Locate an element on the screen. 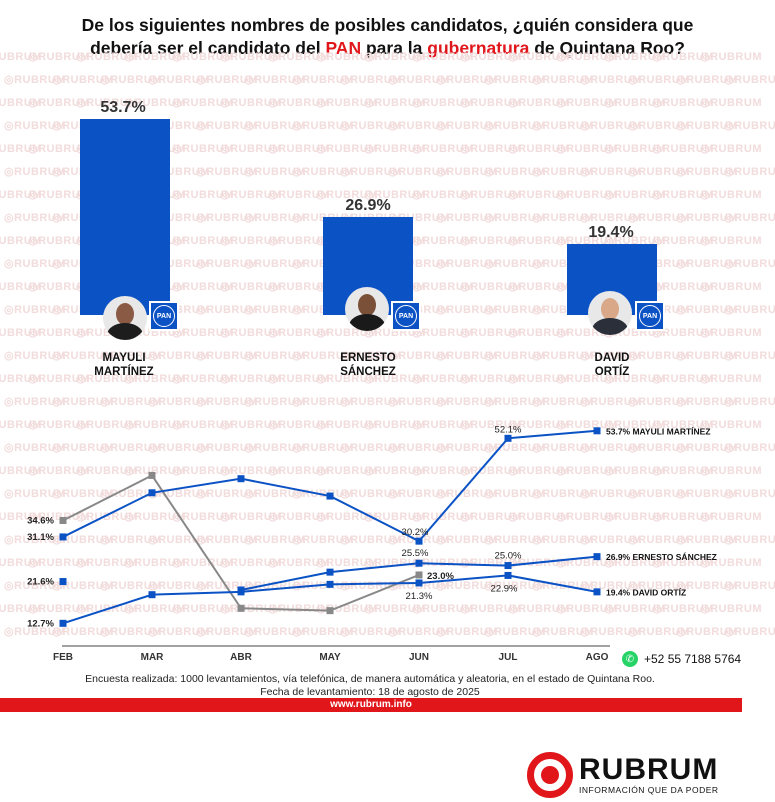 Image resolution: width=775 pixels, height=802 pixels. title-line-2c: de Quintana Roo? is located at coordinates (607, 48).